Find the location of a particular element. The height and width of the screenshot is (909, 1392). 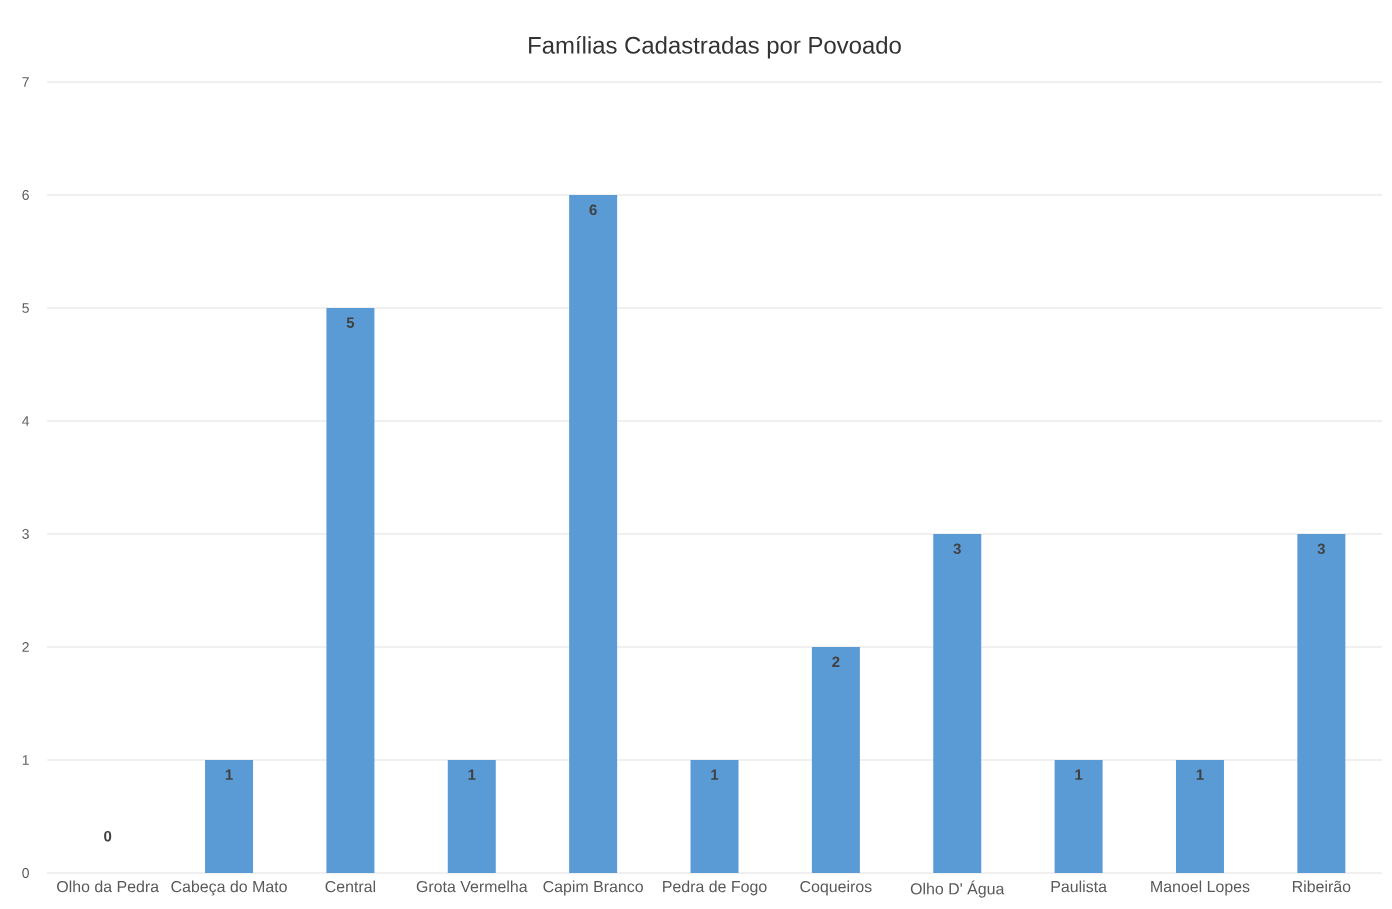

x-tick-label: Manoel Lopes is located at coordinates (1200, 888).